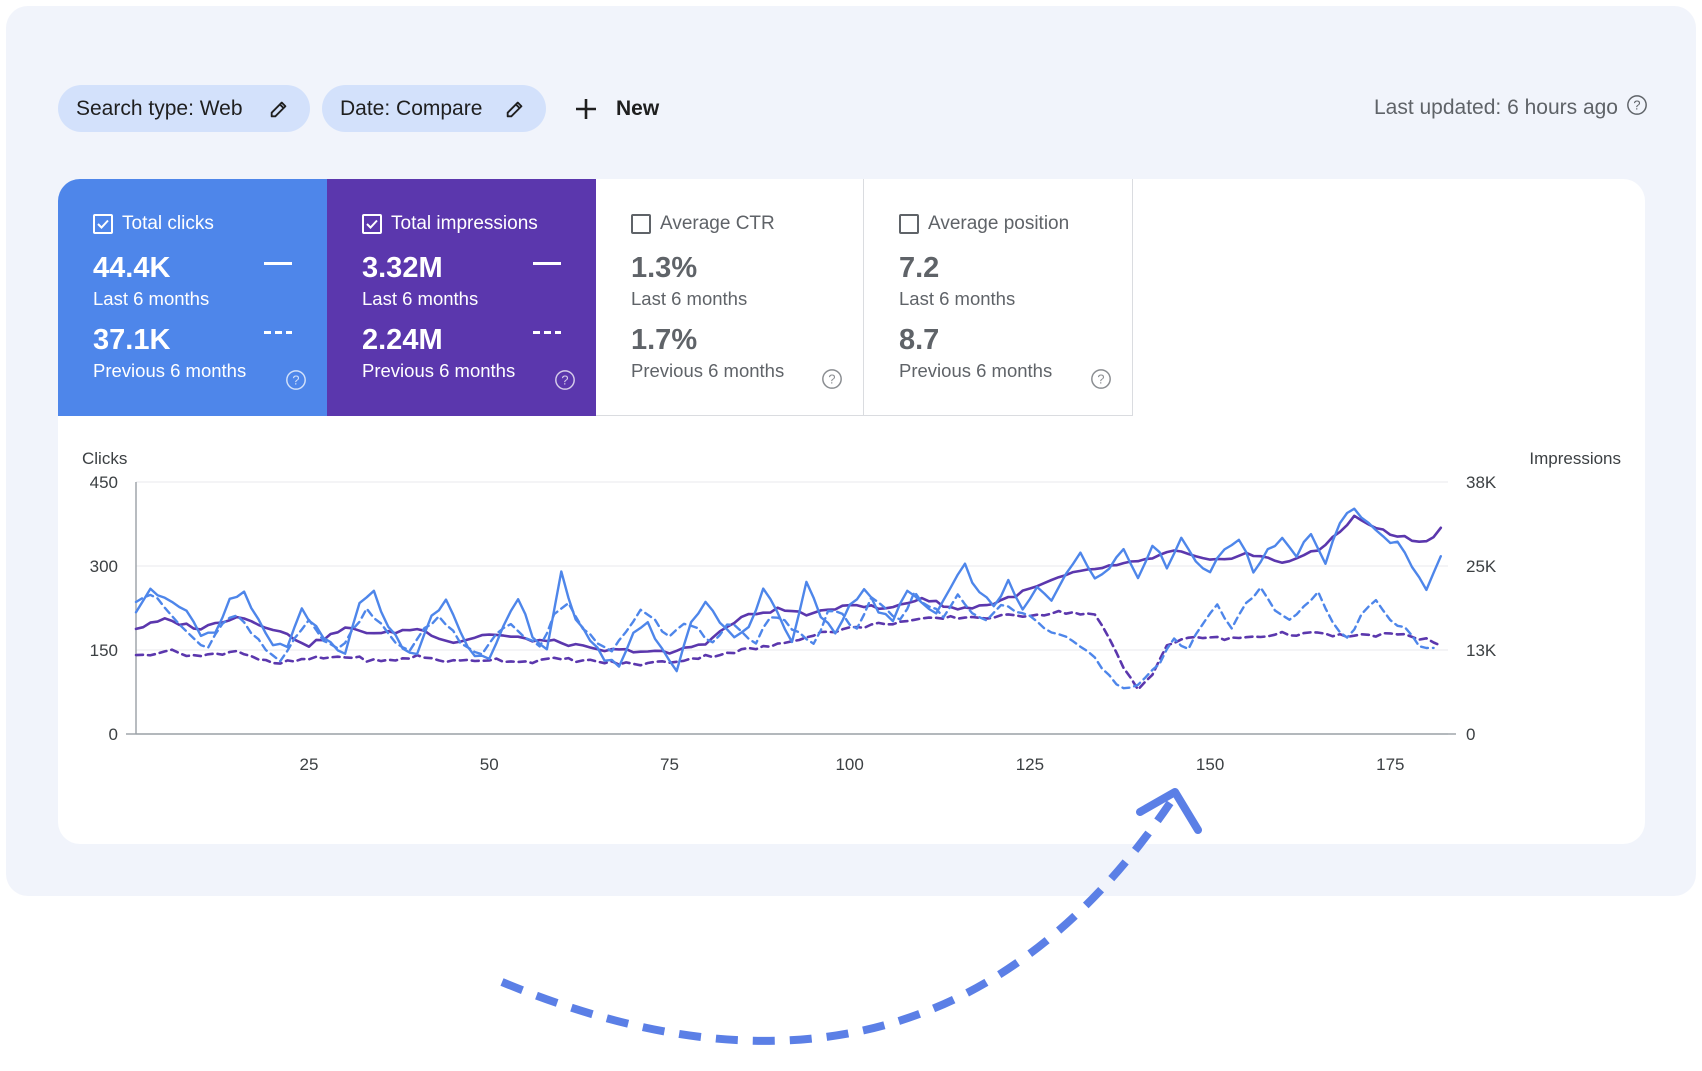 The image size is (1702, 1071). I want to click on metric-title-row: Total impressions, so click(479, 224).